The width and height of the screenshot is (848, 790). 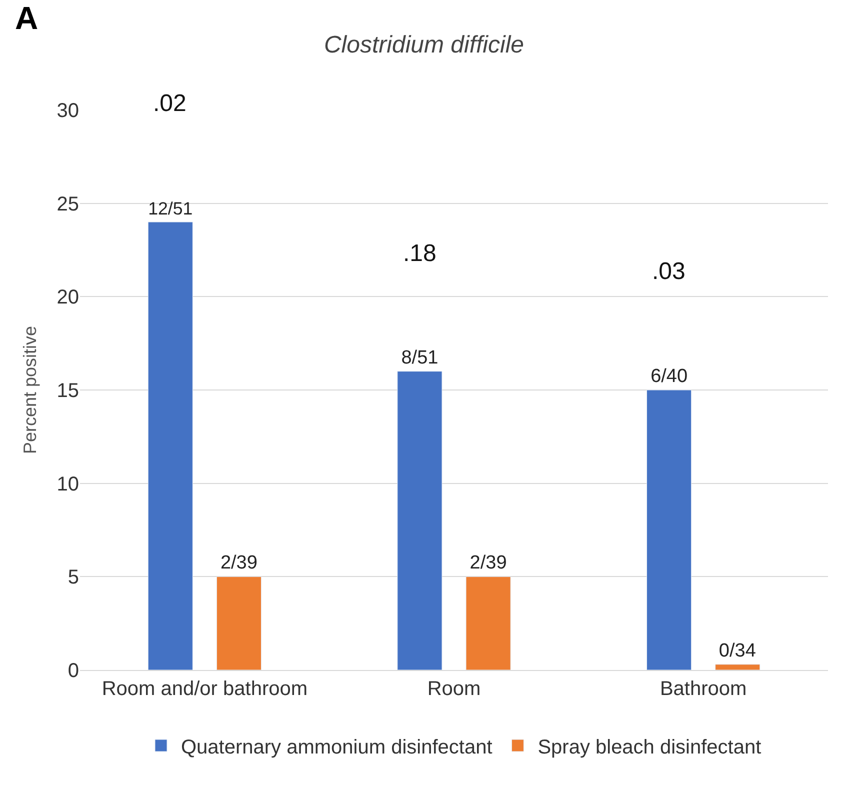 I want to click on annotation: .02, so click(x=169, y=103).